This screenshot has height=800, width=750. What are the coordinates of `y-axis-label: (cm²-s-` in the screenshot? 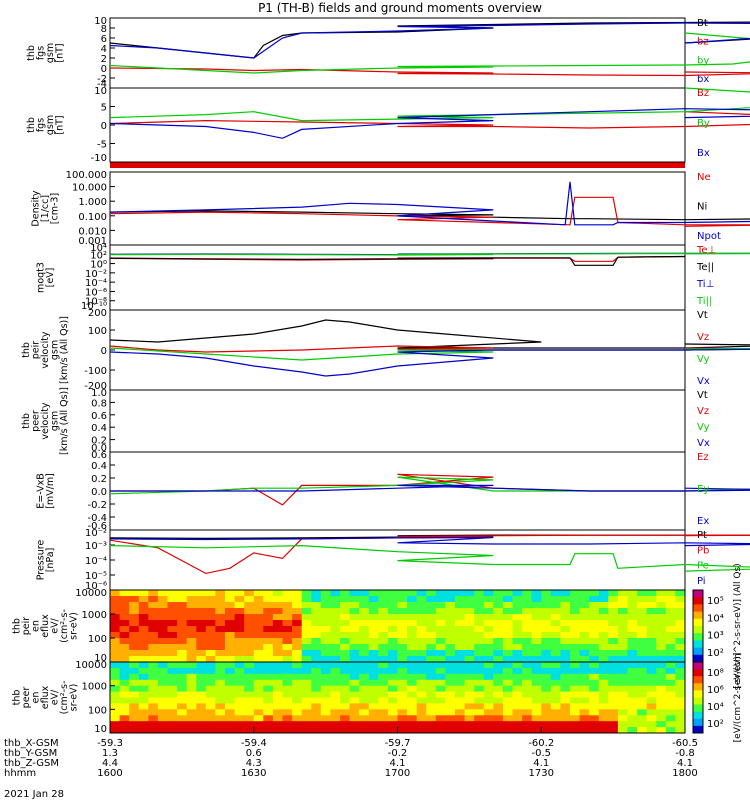 It's located at (64, 698).